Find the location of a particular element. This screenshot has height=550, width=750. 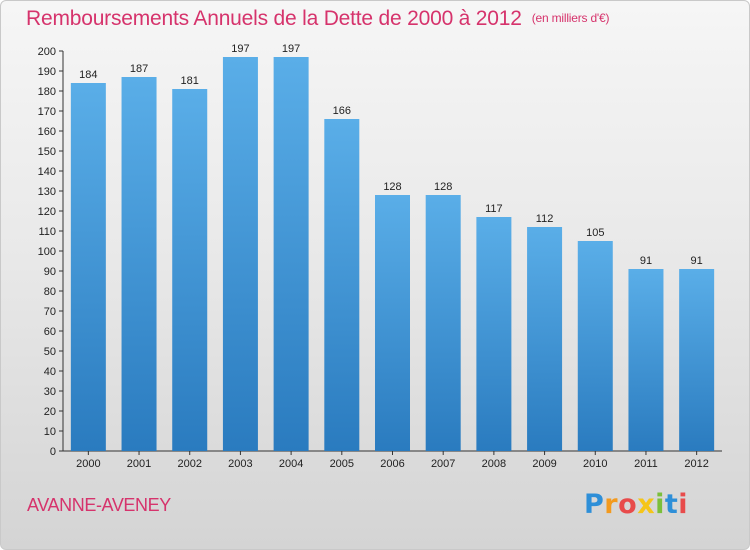

y-tick-label: 0 is located at coordinates (53, 452).